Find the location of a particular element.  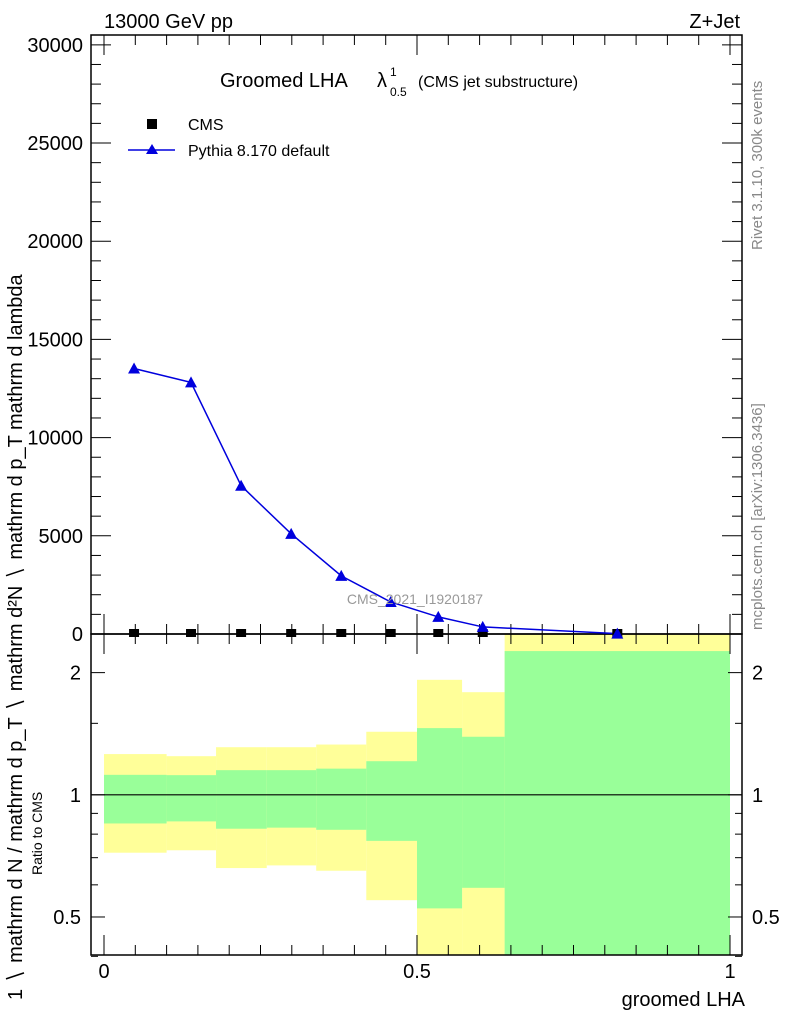

header-right: Z+Jet is located at coordinates (714, 22).